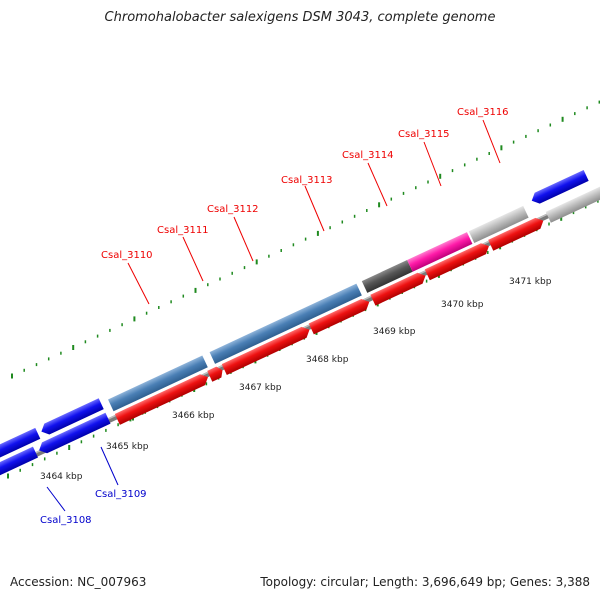 This screenshot has height=600, width=600. I want to click on scale-label-3470: 3470 kbp, so click(462, 305).